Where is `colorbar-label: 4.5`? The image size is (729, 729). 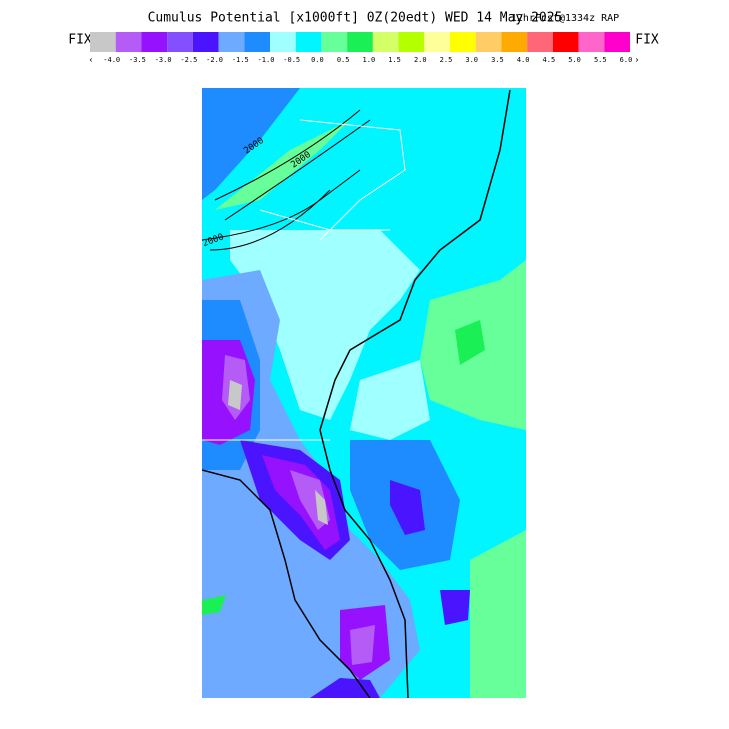
colorbar-label: 4.5 is located at coordinates (549, 60).